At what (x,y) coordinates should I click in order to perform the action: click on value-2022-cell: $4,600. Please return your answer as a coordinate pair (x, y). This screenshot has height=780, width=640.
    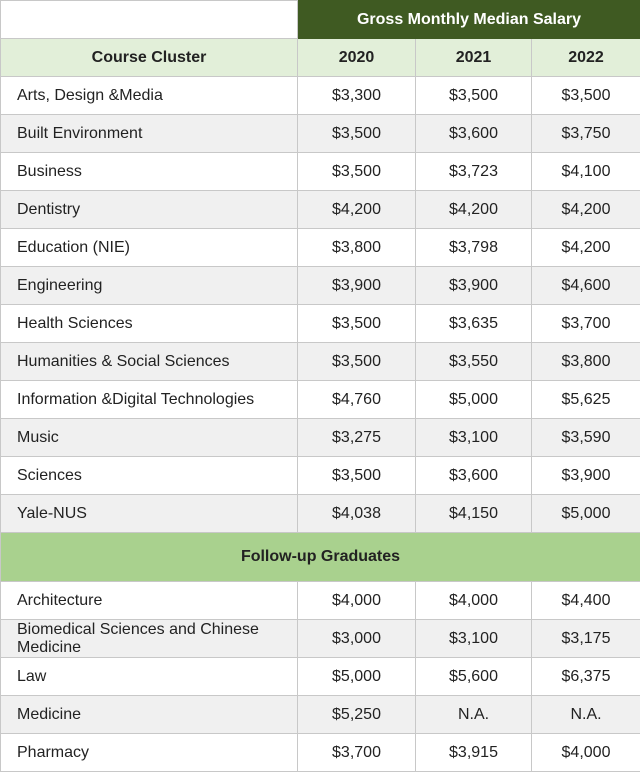
    Looking at the image, I should click on (585, 285).